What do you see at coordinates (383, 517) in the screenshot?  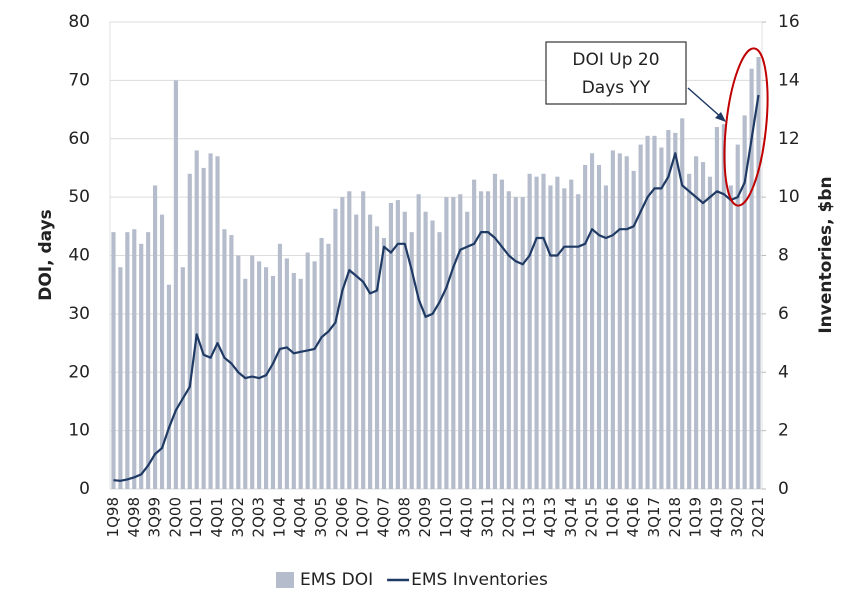 I see `x-tick-label: 4Q07` at bounding box center [383, 517].